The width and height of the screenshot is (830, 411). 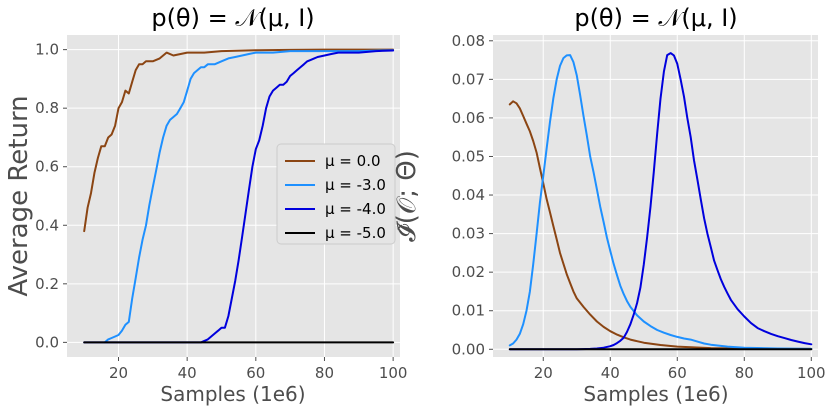 I want to click on left-y-tick-label: 0.0, so click(x=47, y=342).